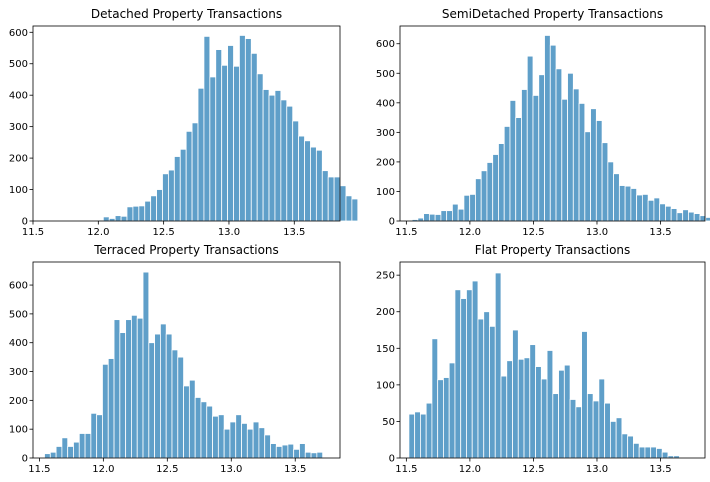  Describe the element at coordinates (388, 422) in the screenshot. I see `y-tick-label: 50` at that location.